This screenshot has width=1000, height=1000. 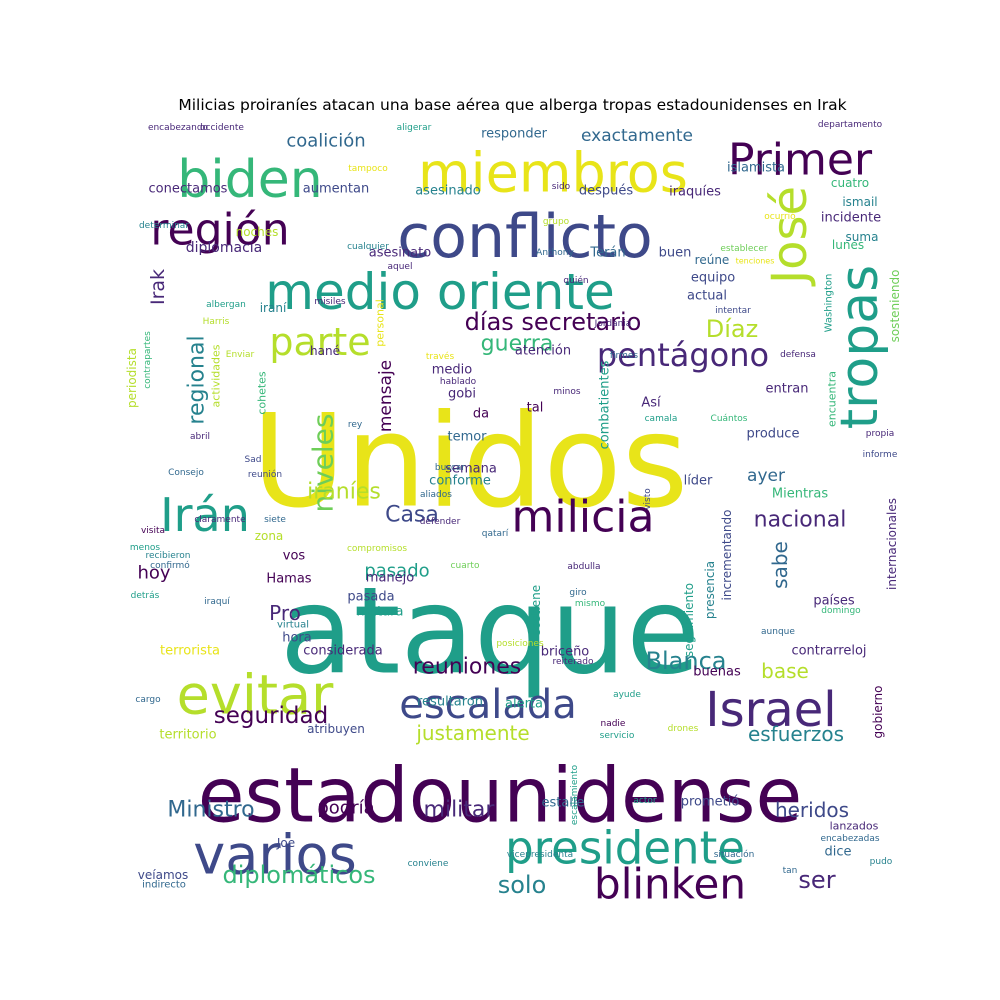 I want to click on cloud-word: Jordania, so click(x=613, y=324).